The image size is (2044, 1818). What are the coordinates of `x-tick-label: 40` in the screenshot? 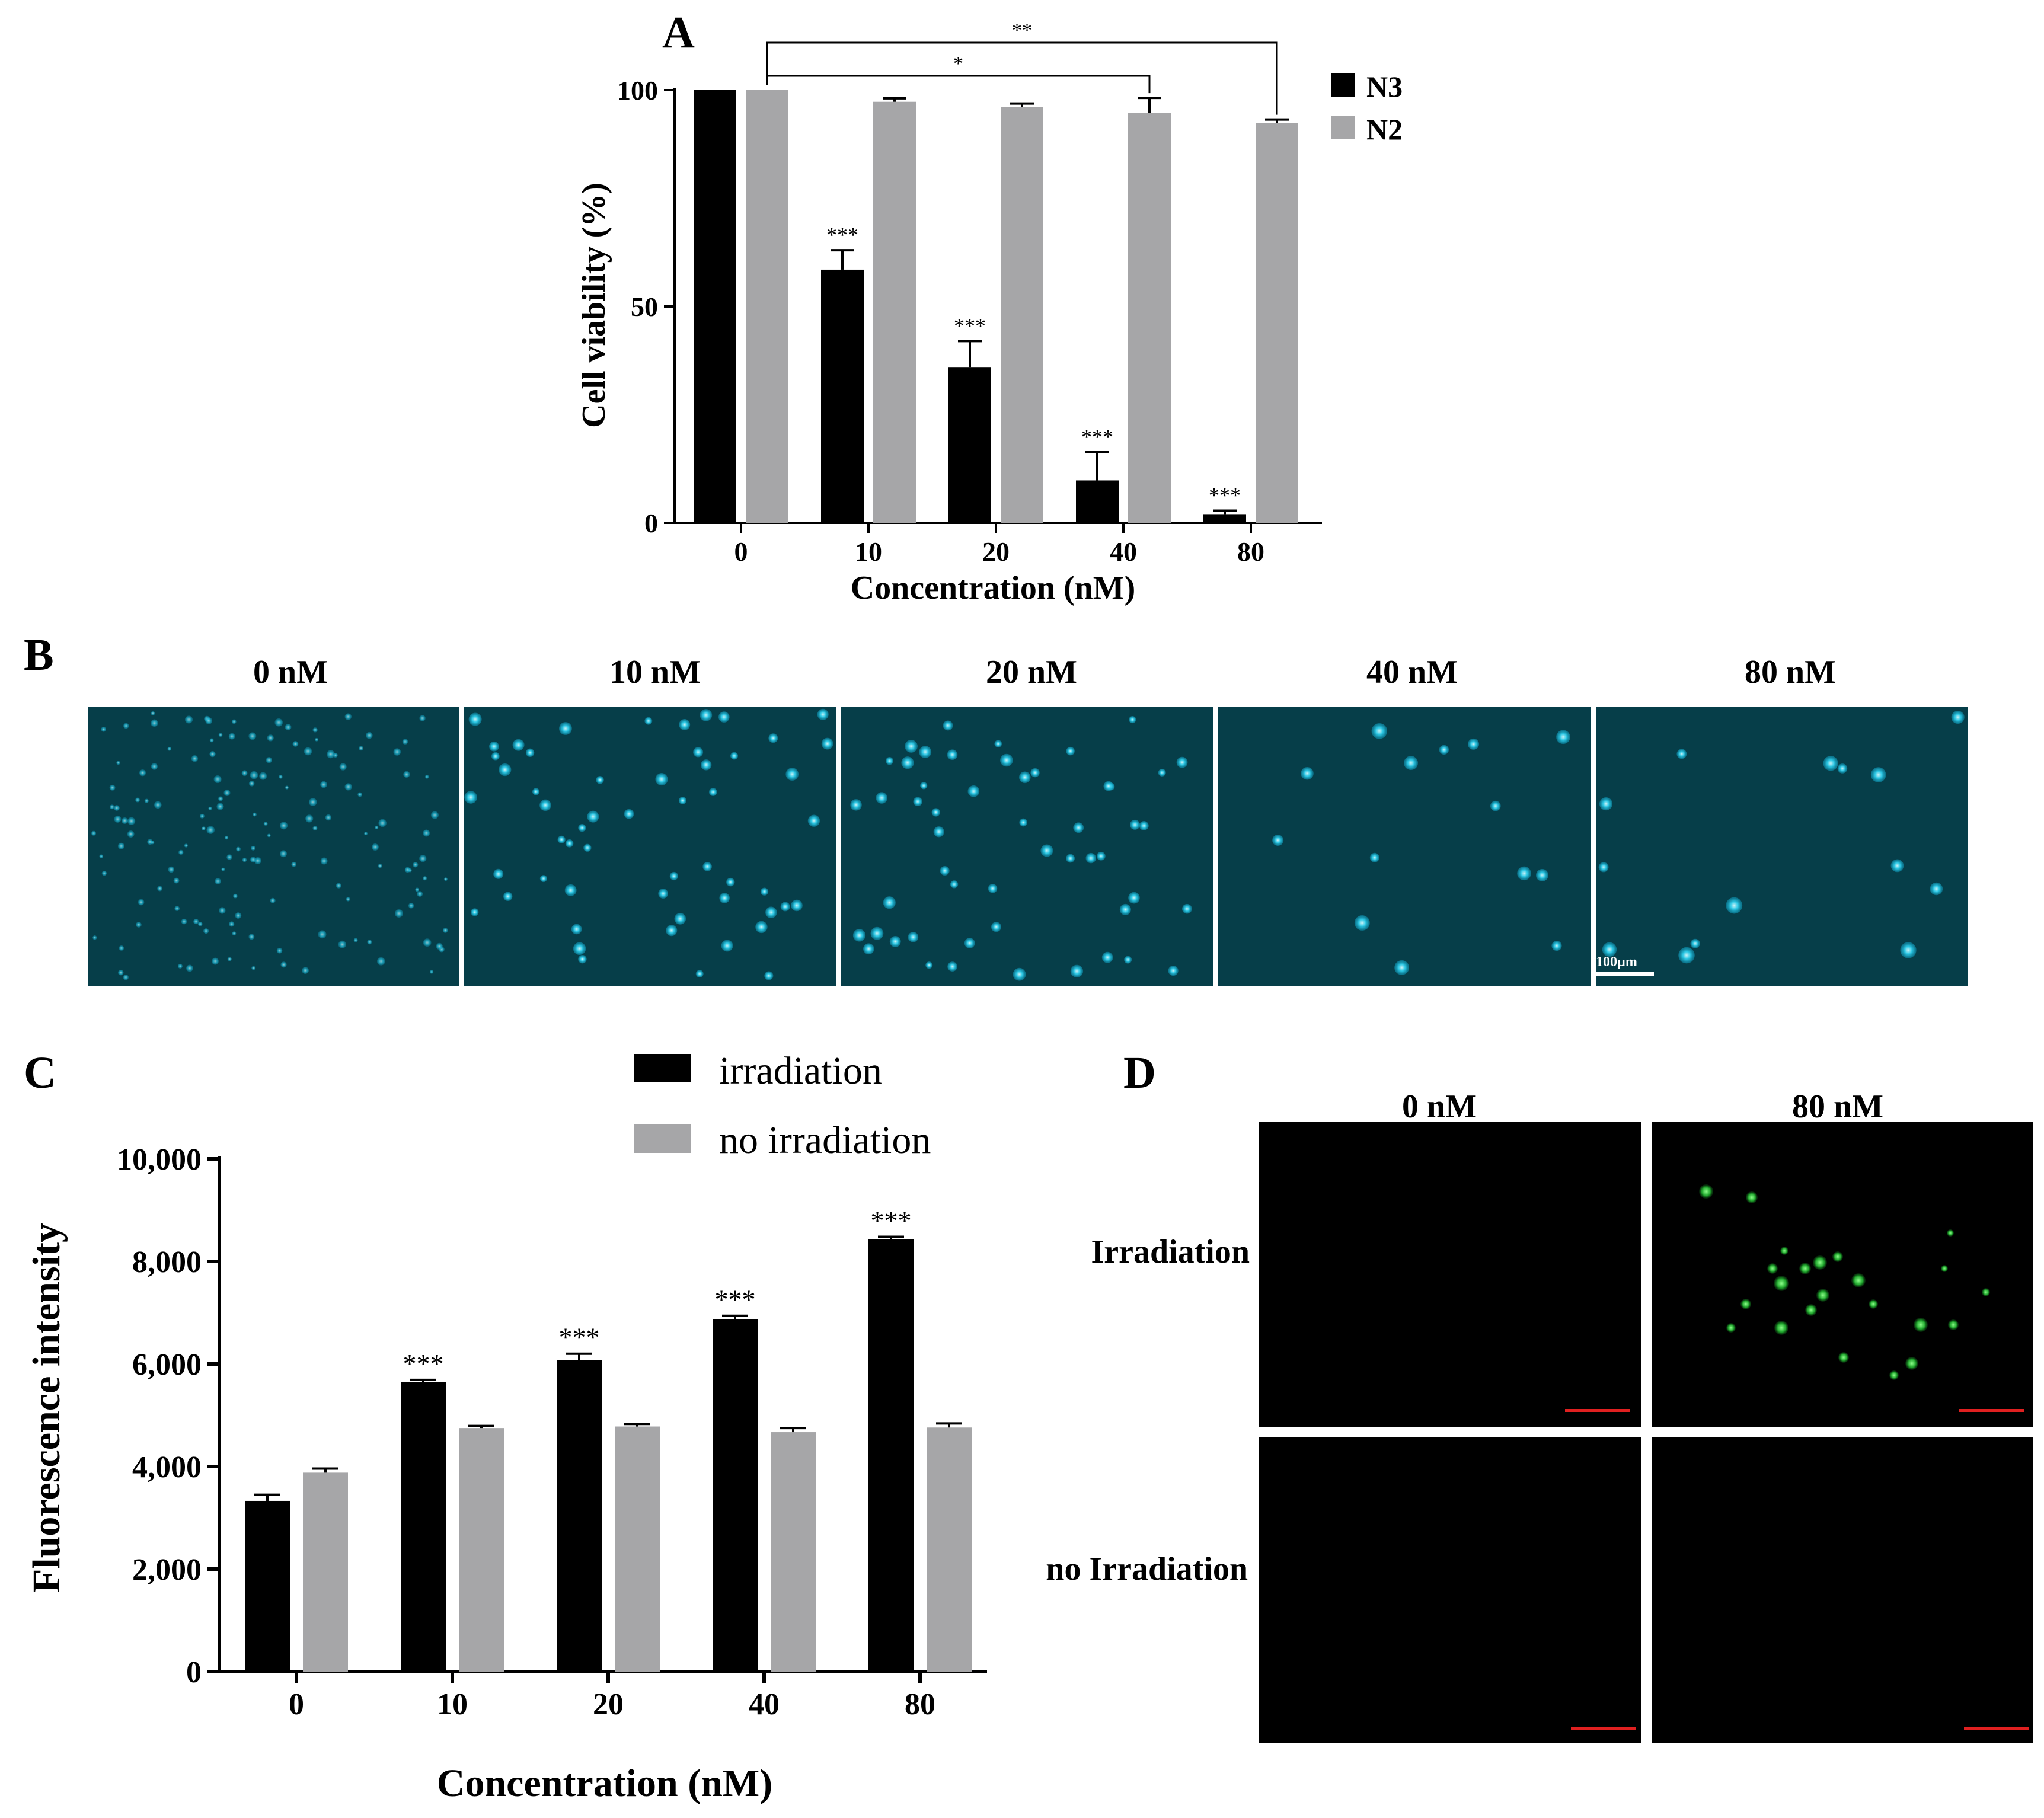 It's located at (764, 1704).